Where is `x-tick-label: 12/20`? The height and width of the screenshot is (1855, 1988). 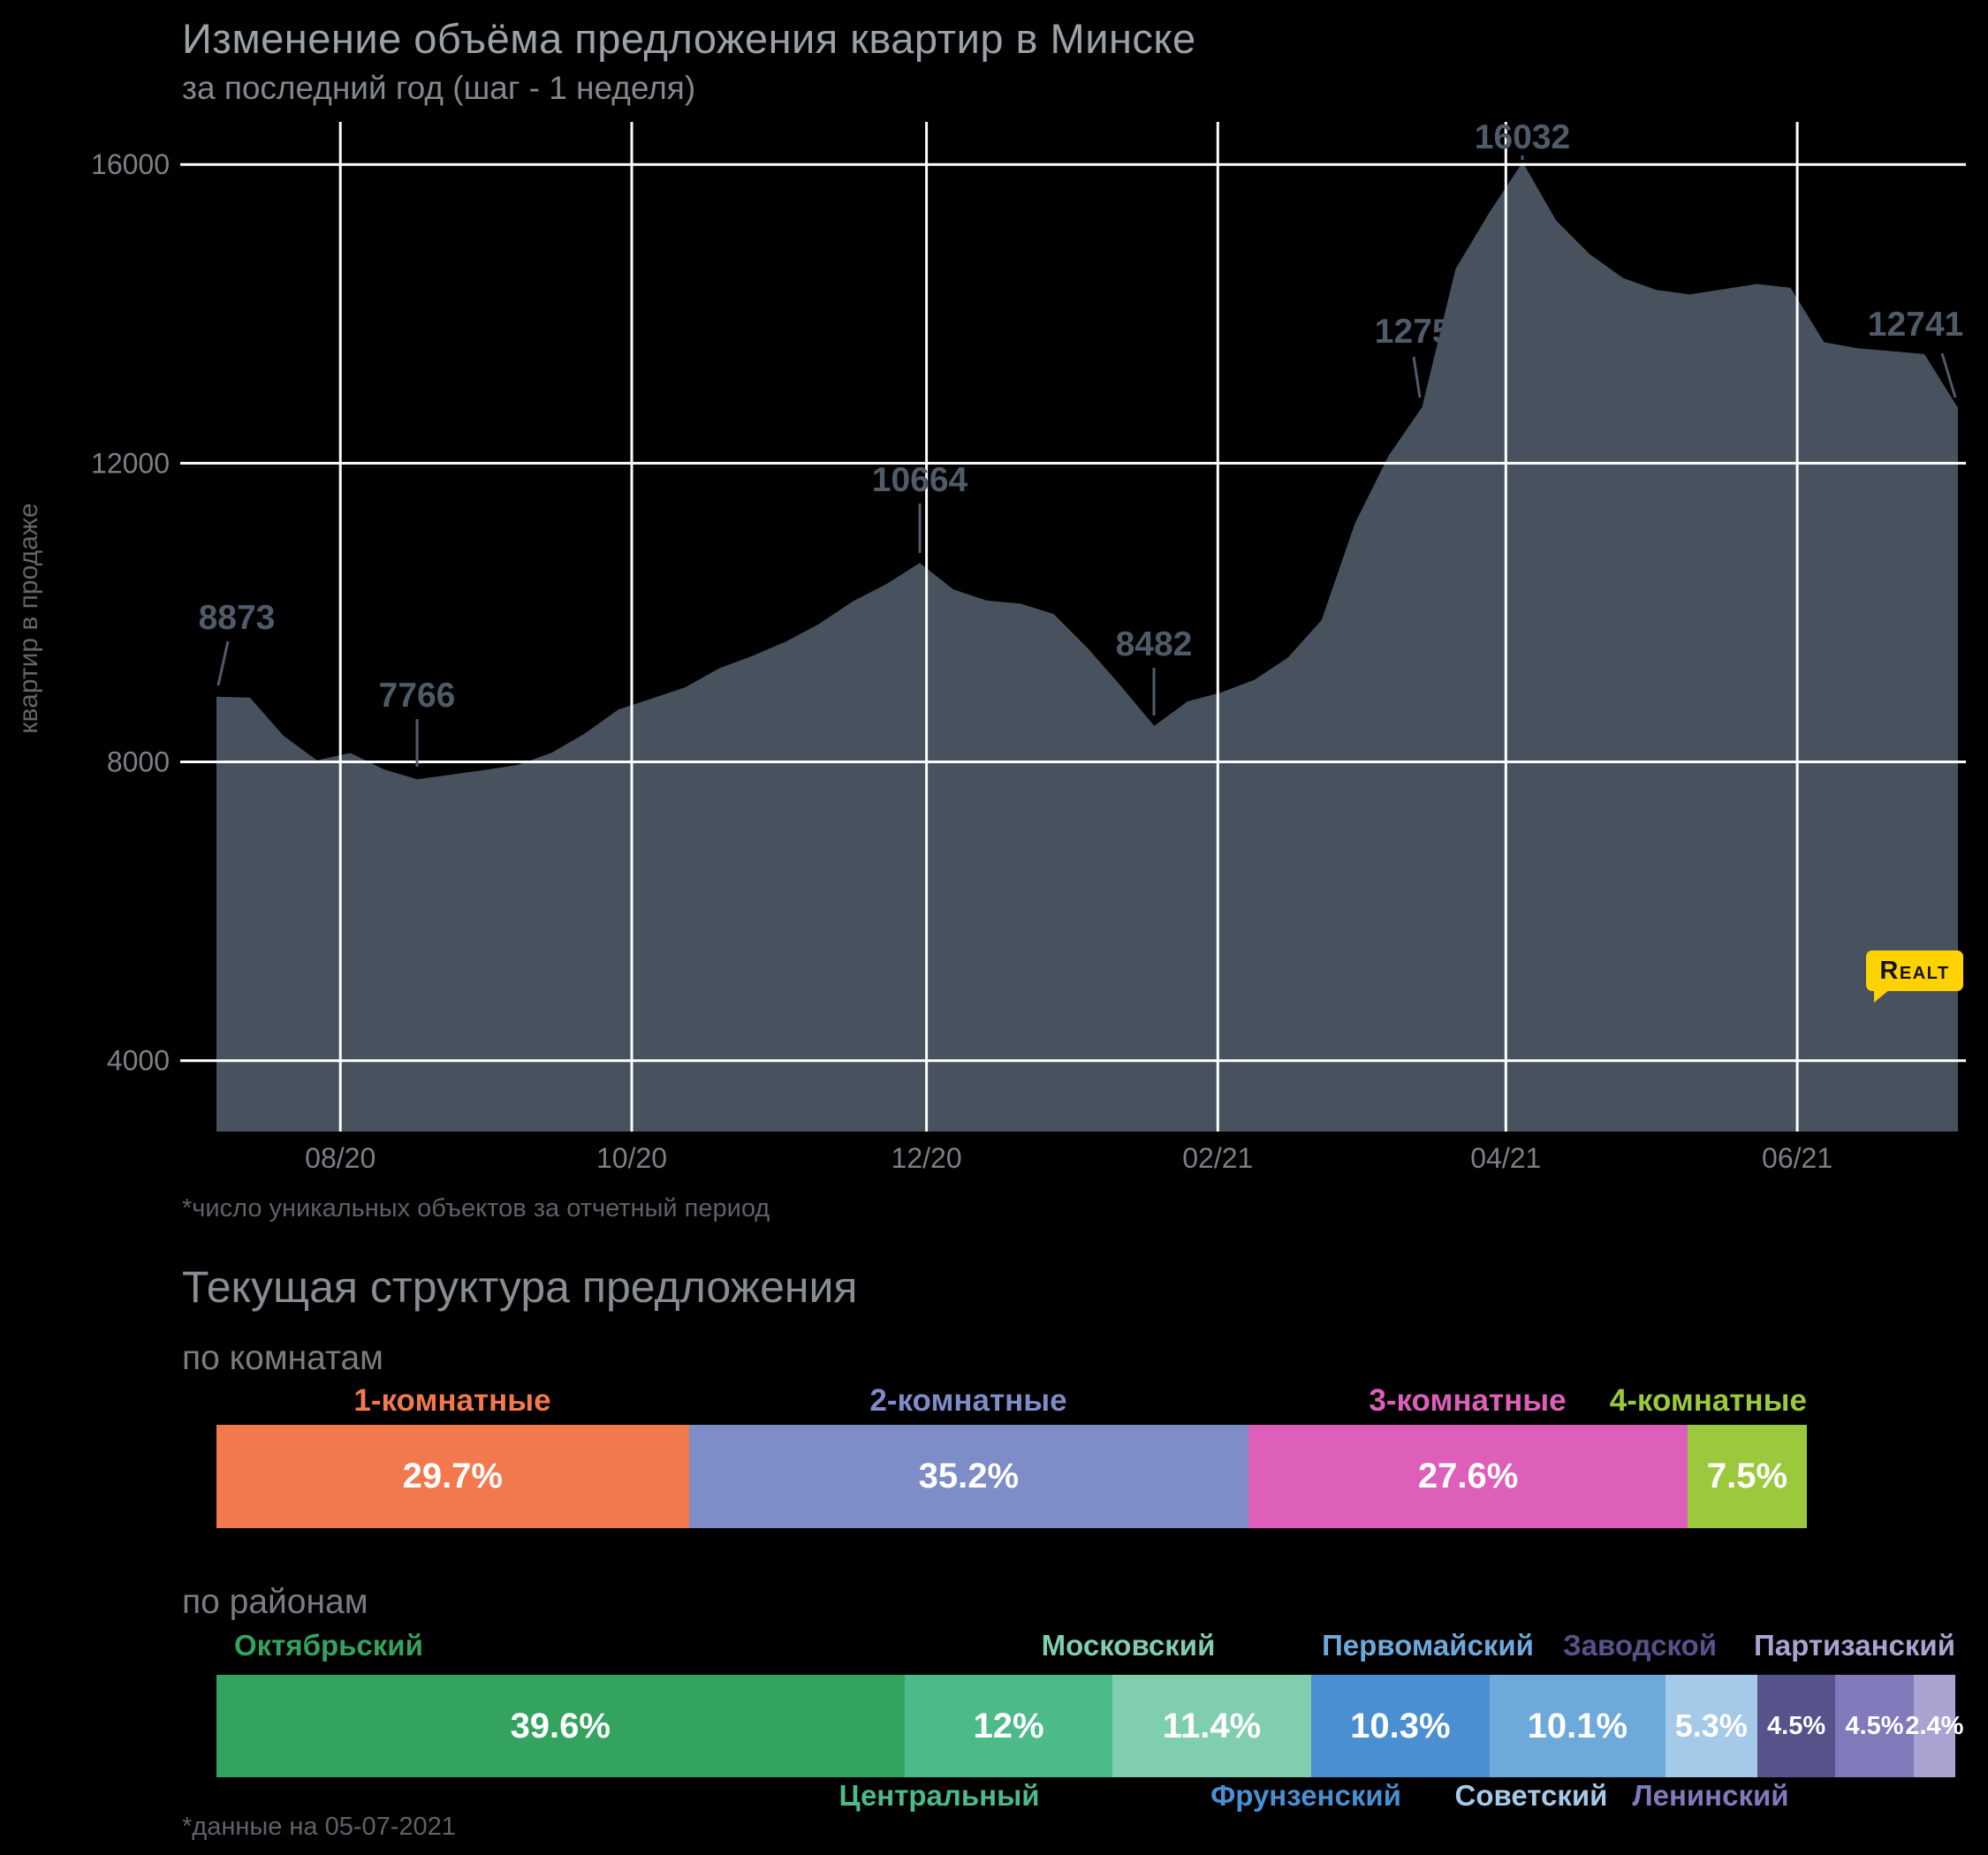 x-tick-label: 12/20 is located at coordinates (927, 1158).